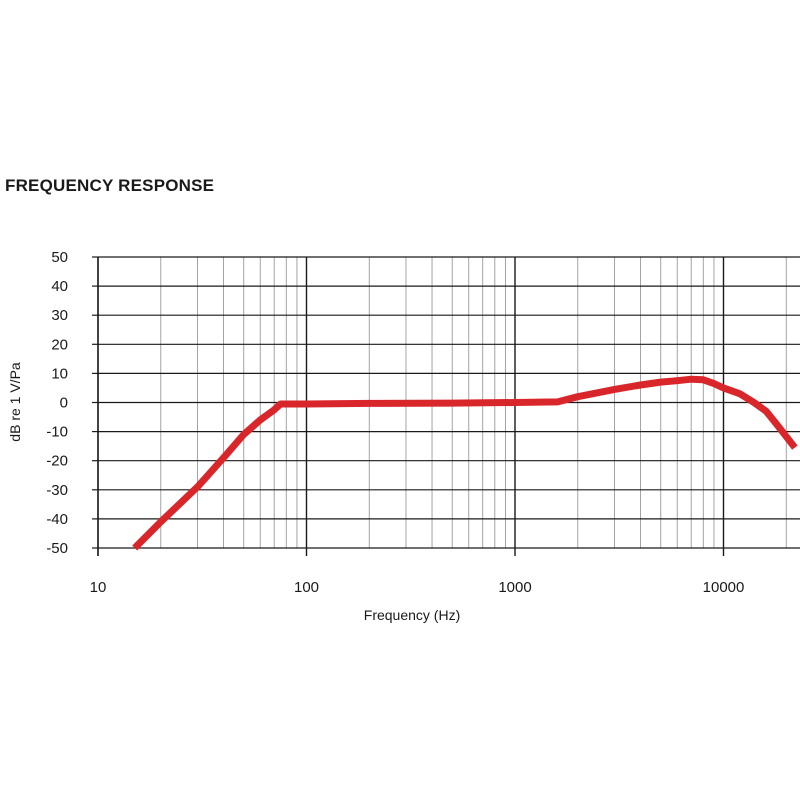 The image size is (800, 800). I want to click on x-tick-labels: 10 100 1000 10000, so click(417, 587).